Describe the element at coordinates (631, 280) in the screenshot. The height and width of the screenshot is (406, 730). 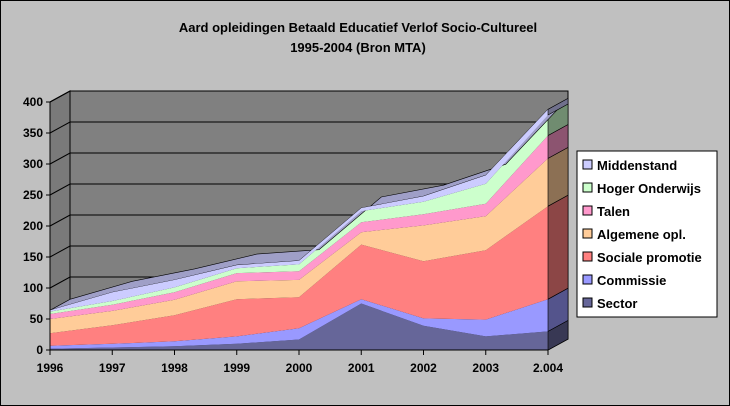
I see `legend-label: Commissie` at that location.